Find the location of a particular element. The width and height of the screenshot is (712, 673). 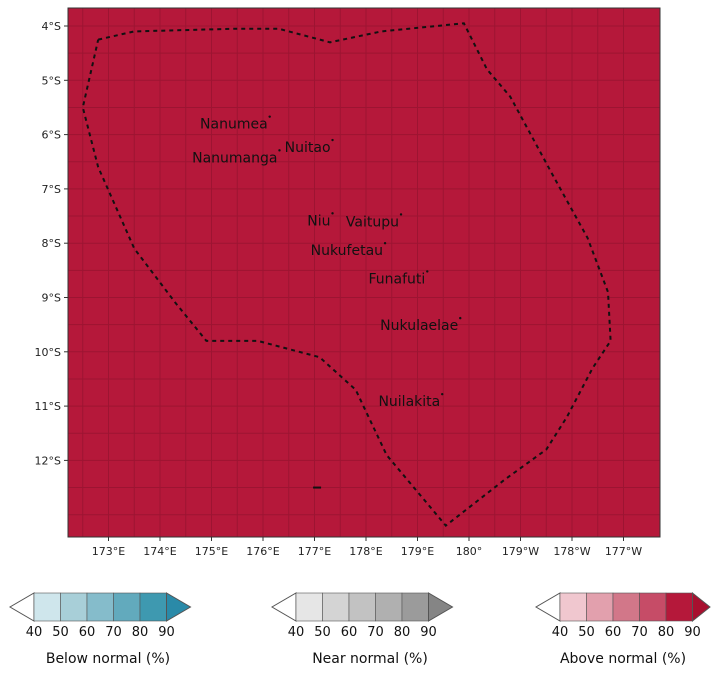

legend-title-near: Near normal (%) is located at coordinates (370, 659).